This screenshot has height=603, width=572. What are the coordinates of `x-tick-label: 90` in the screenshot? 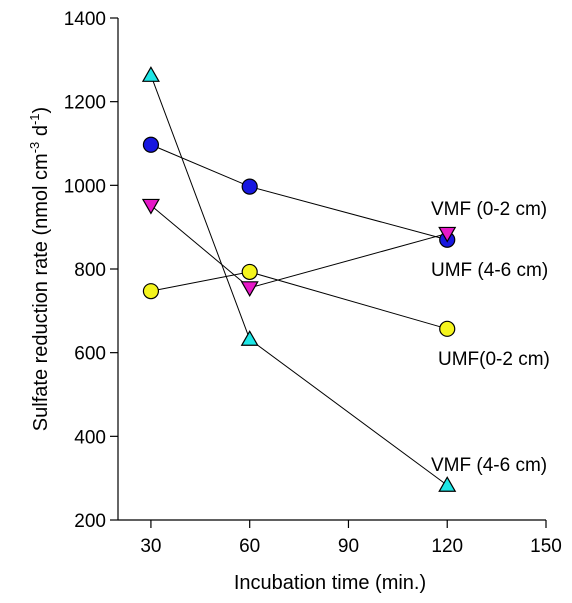 It's located at (348, 546).